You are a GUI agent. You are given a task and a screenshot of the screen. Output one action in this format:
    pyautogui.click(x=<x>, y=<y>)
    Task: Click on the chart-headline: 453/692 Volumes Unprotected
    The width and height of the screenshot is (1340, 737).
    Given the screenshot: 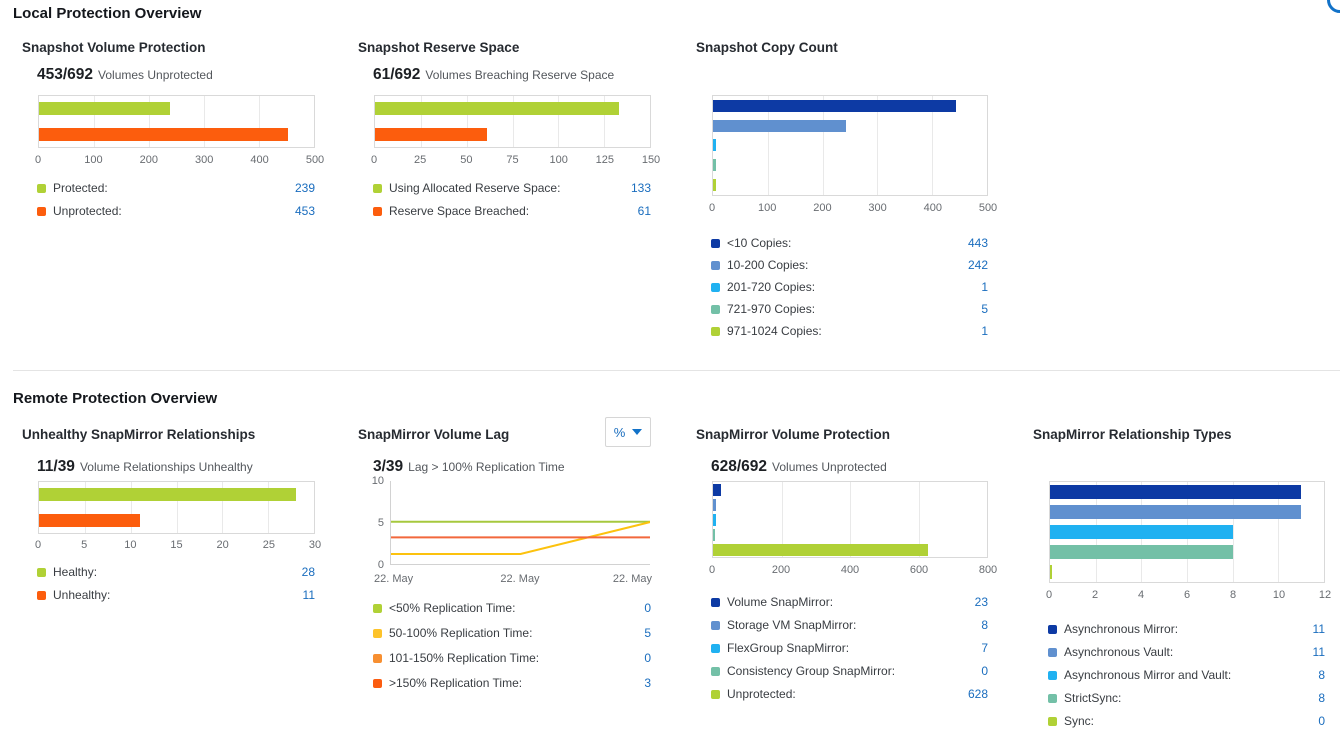 What is the action you would take?
    pyautogui.click(x=125, y=75)
    